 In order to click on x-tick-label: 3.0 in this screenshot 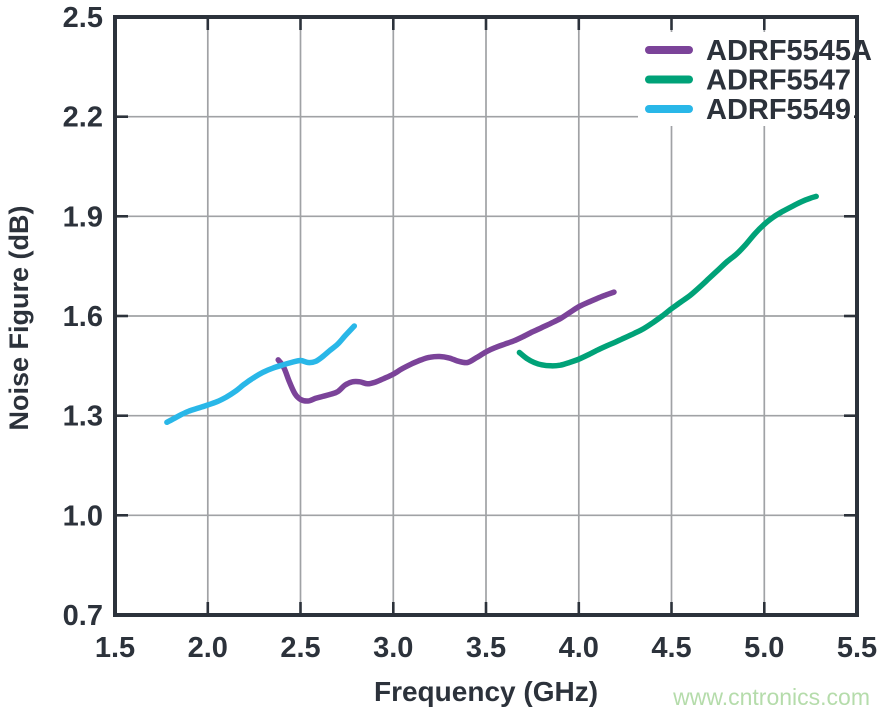, I will do `click(393, 648)`.